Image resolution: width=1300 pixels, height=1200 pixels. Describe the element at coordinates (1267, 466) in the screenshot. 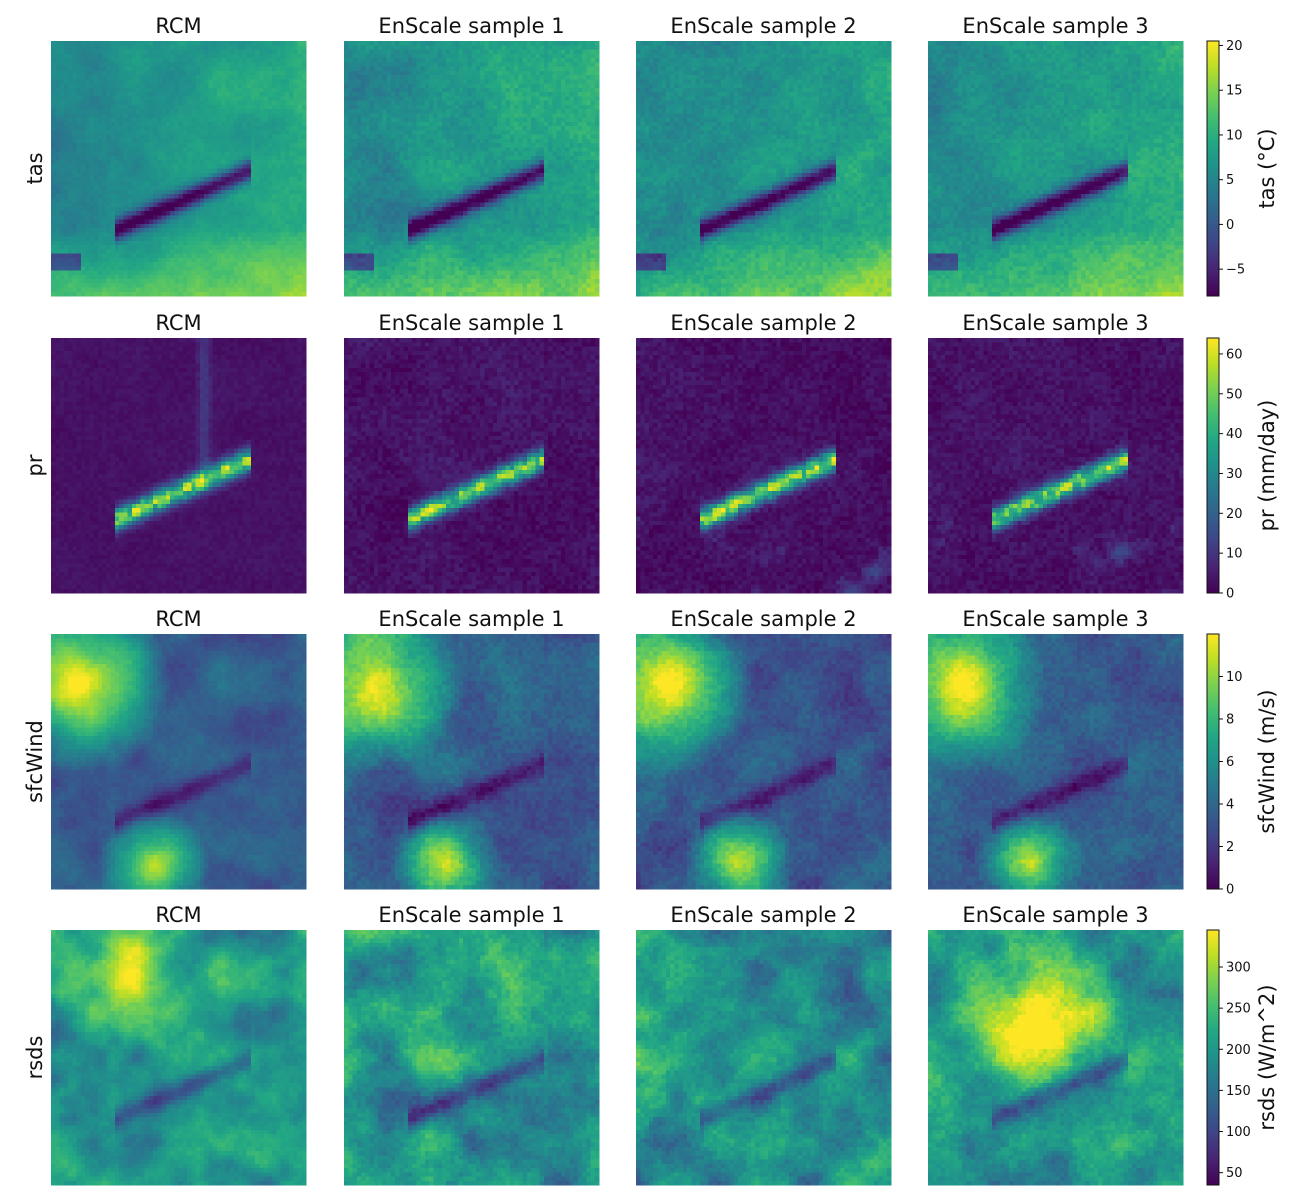

I see `colorbar-label-pr: pr (mm/day)` at that location.